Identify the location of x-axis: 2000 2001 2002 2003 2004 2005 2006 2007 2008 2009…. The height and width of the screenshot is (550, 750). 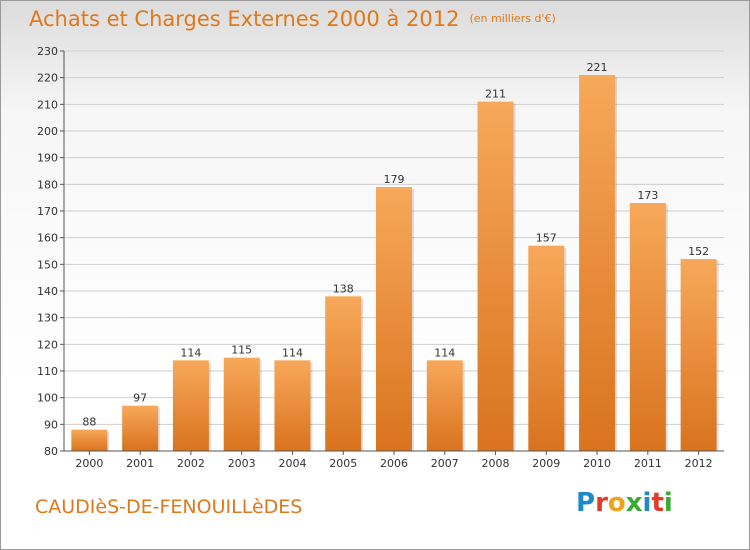
(394, 460).